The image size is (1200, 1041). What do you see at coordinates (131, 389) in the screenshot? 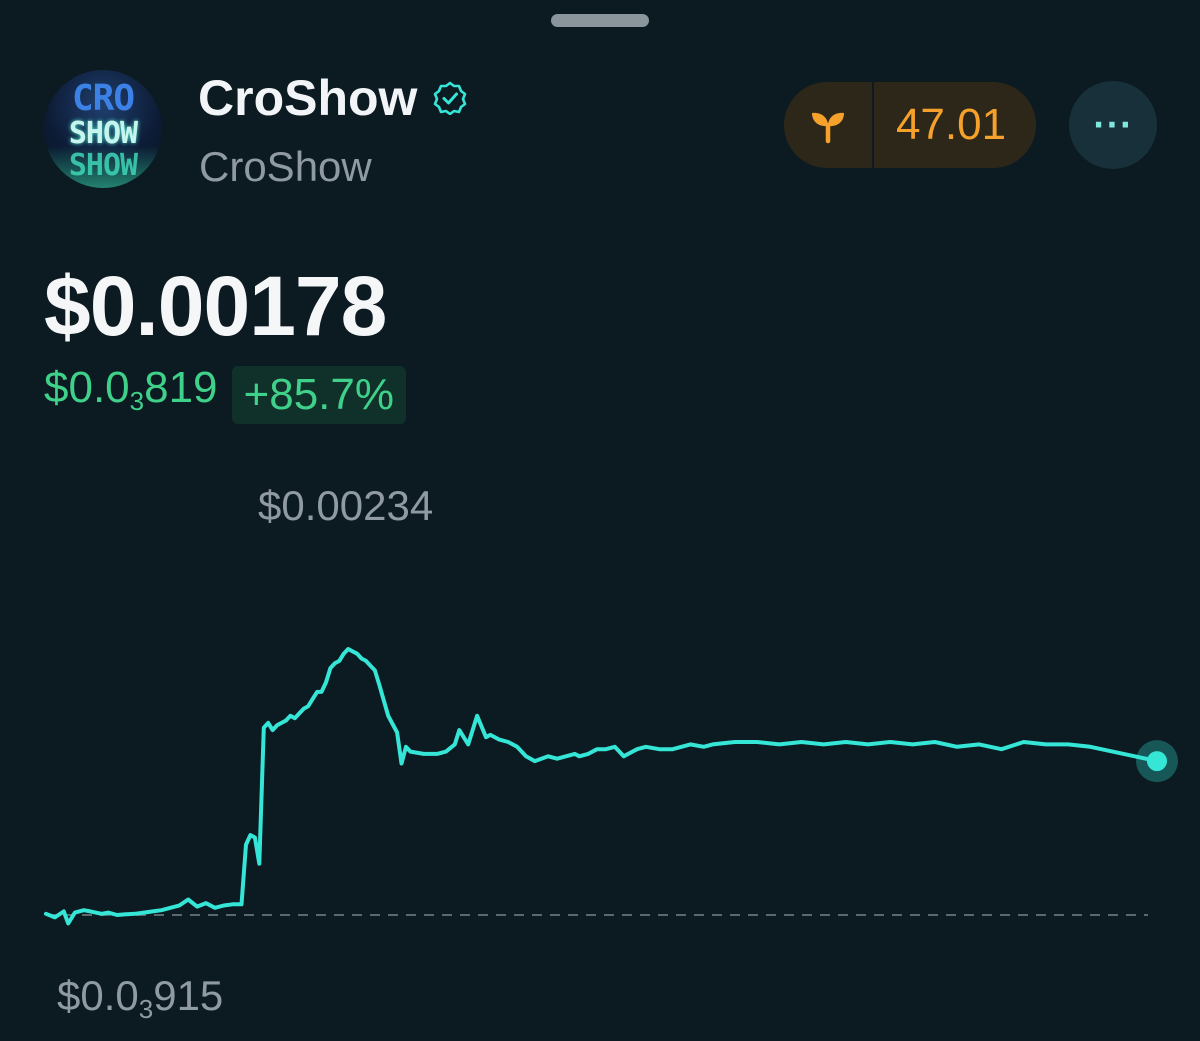
I see `price-change-absolute: $0.03819` at bounding box center [131, 389].